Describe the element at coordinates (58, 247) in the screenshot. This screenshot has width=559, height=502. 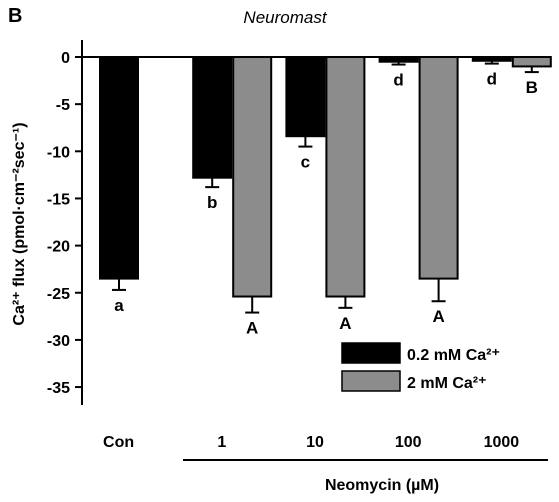
I see `y-tick-label: -20` at that location.